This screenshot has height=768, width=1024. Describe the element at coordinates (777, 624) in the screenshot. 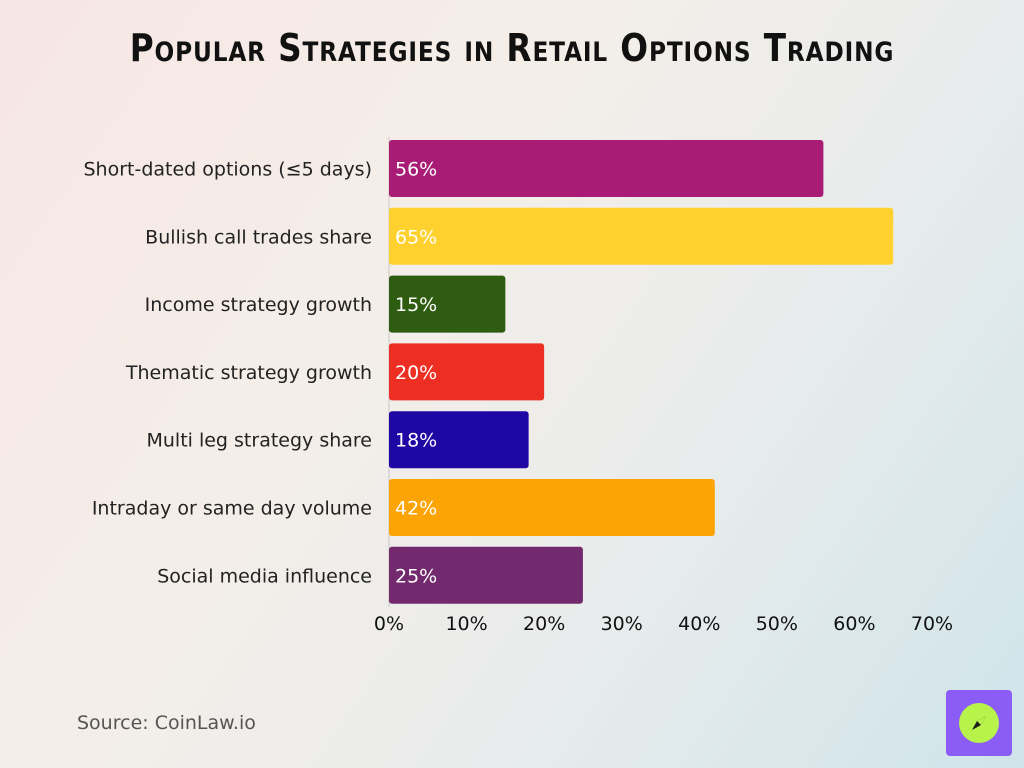

I see `x-tick-label: 50%` at that location.